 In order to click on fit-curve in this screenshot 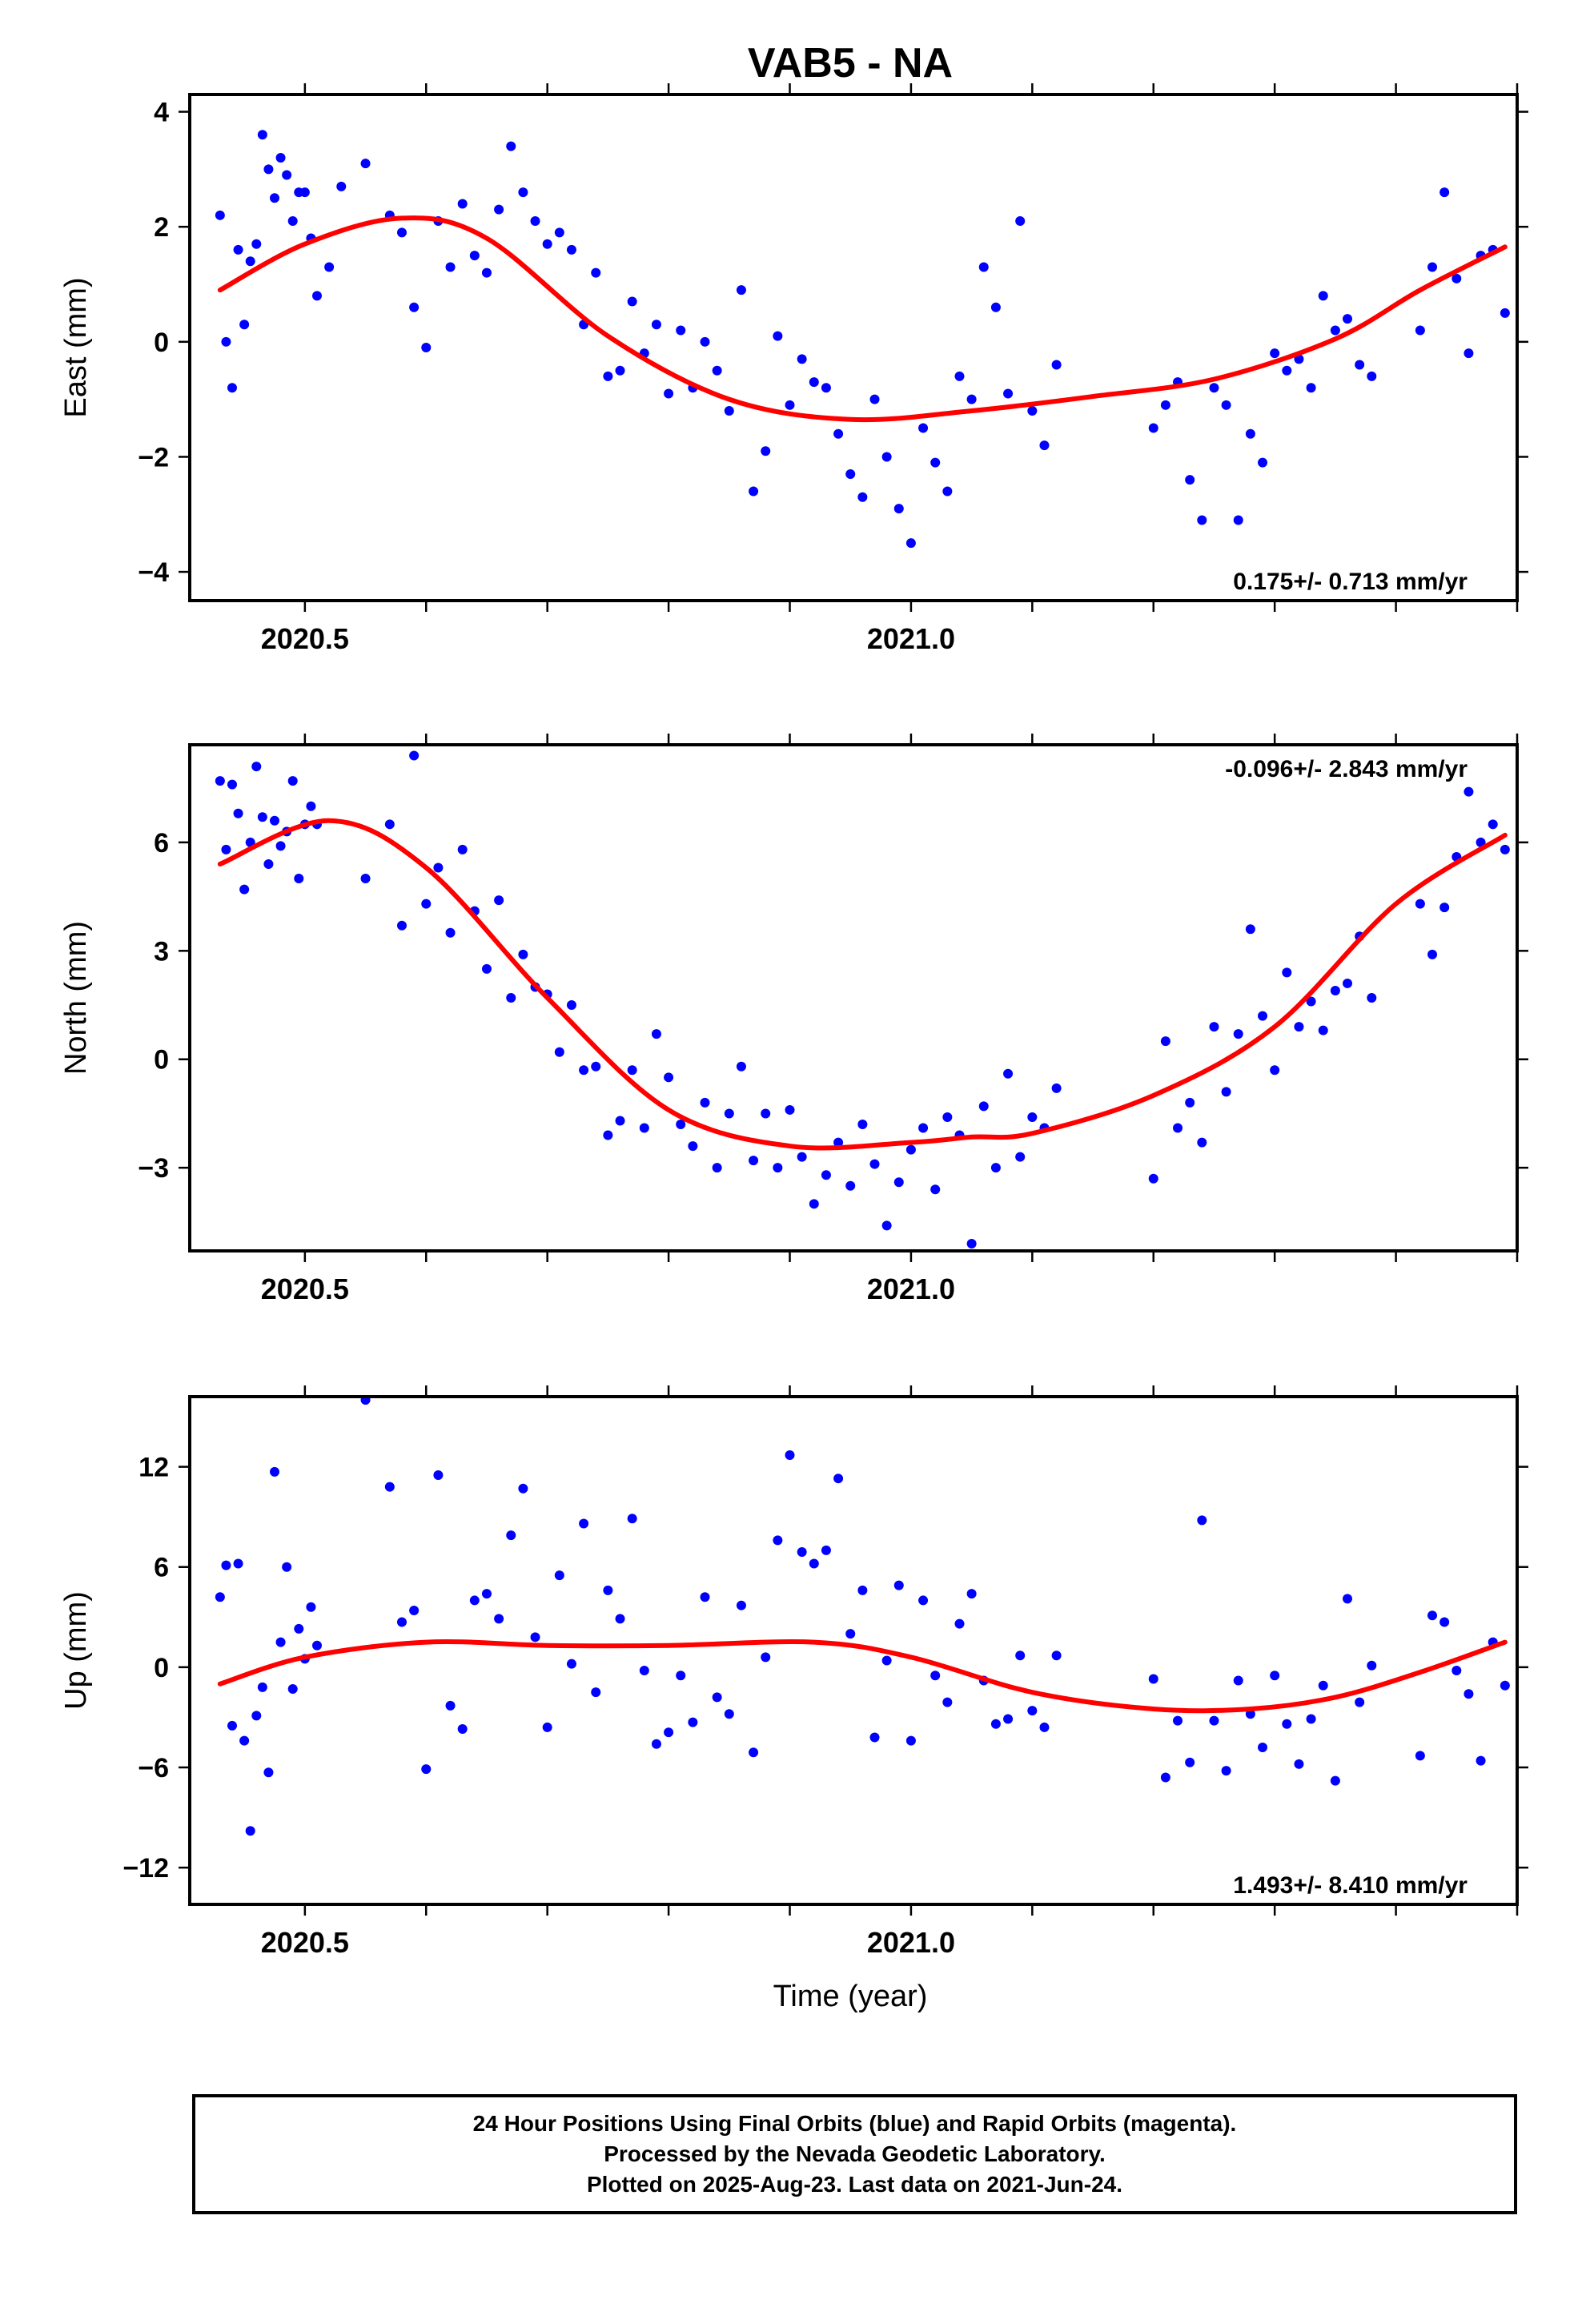, I will do `click(863, 319)`.